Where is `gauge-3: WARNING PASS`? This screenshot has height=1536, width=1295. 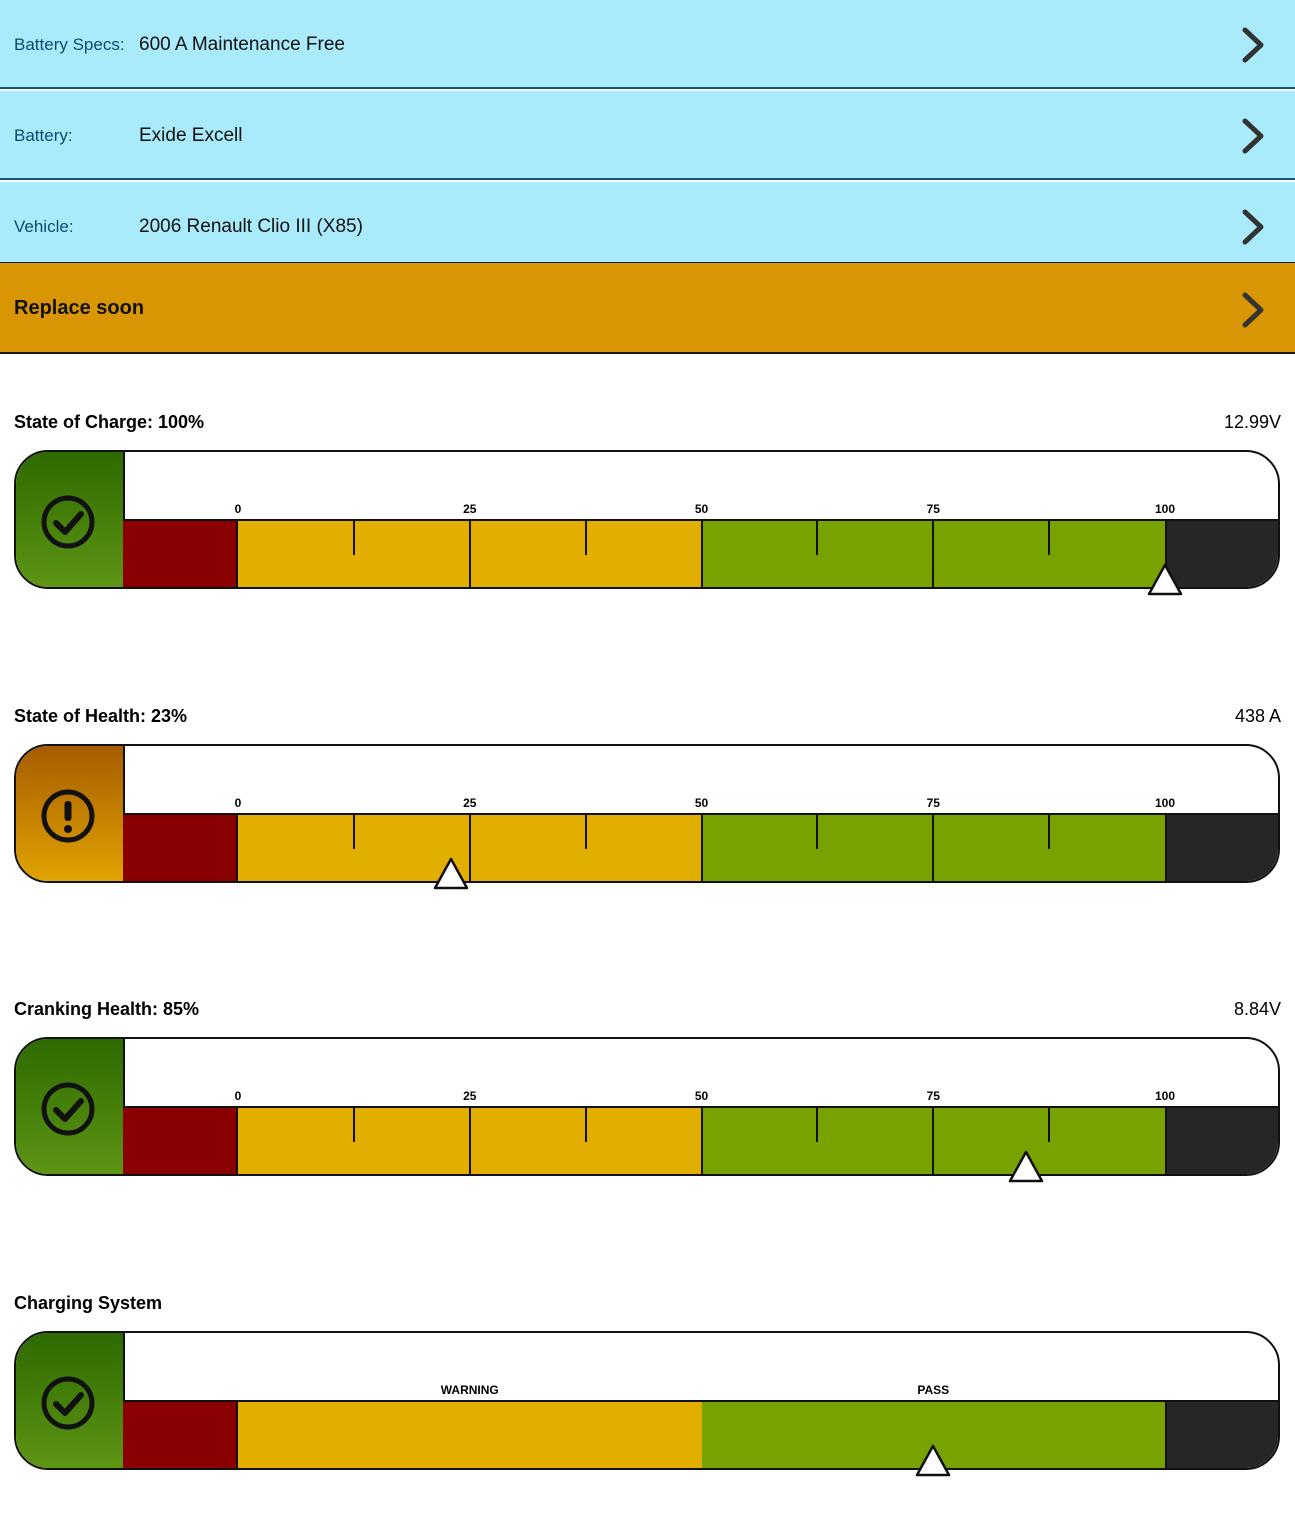
gauge-3: WARNING PASS is located at coordinates (647, 1400).